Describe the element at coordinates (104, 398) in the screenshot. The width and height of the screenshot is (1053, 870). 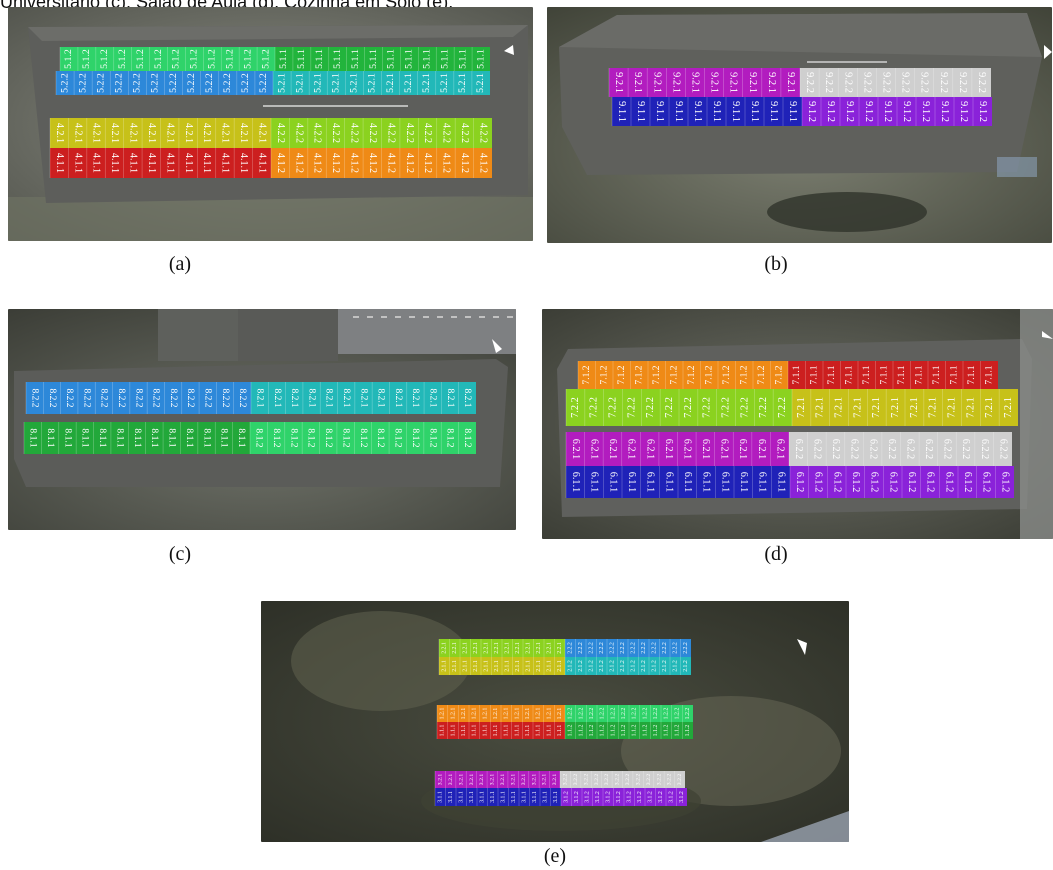
I see `panel-c-module-label: 8.2.2` at that location.